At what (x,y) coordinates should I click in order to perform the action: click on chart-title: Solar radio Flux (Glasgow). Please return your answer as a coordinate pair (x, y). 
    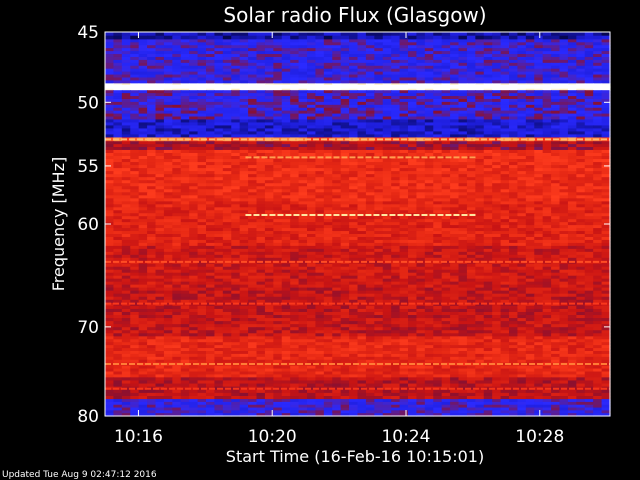
    Looking at the image, I should click on (354, 15).